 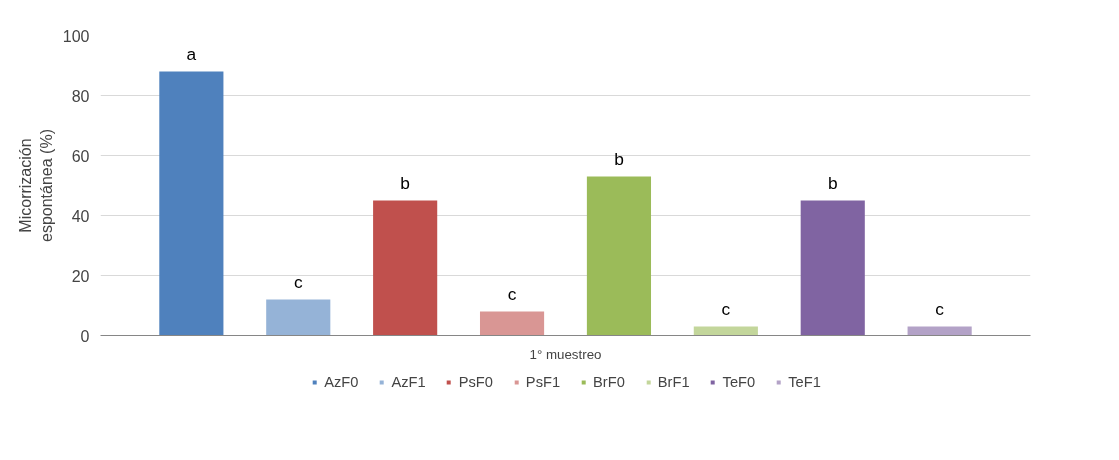 I want to click on legend-label: AzF0, so click(x=341, y=382).